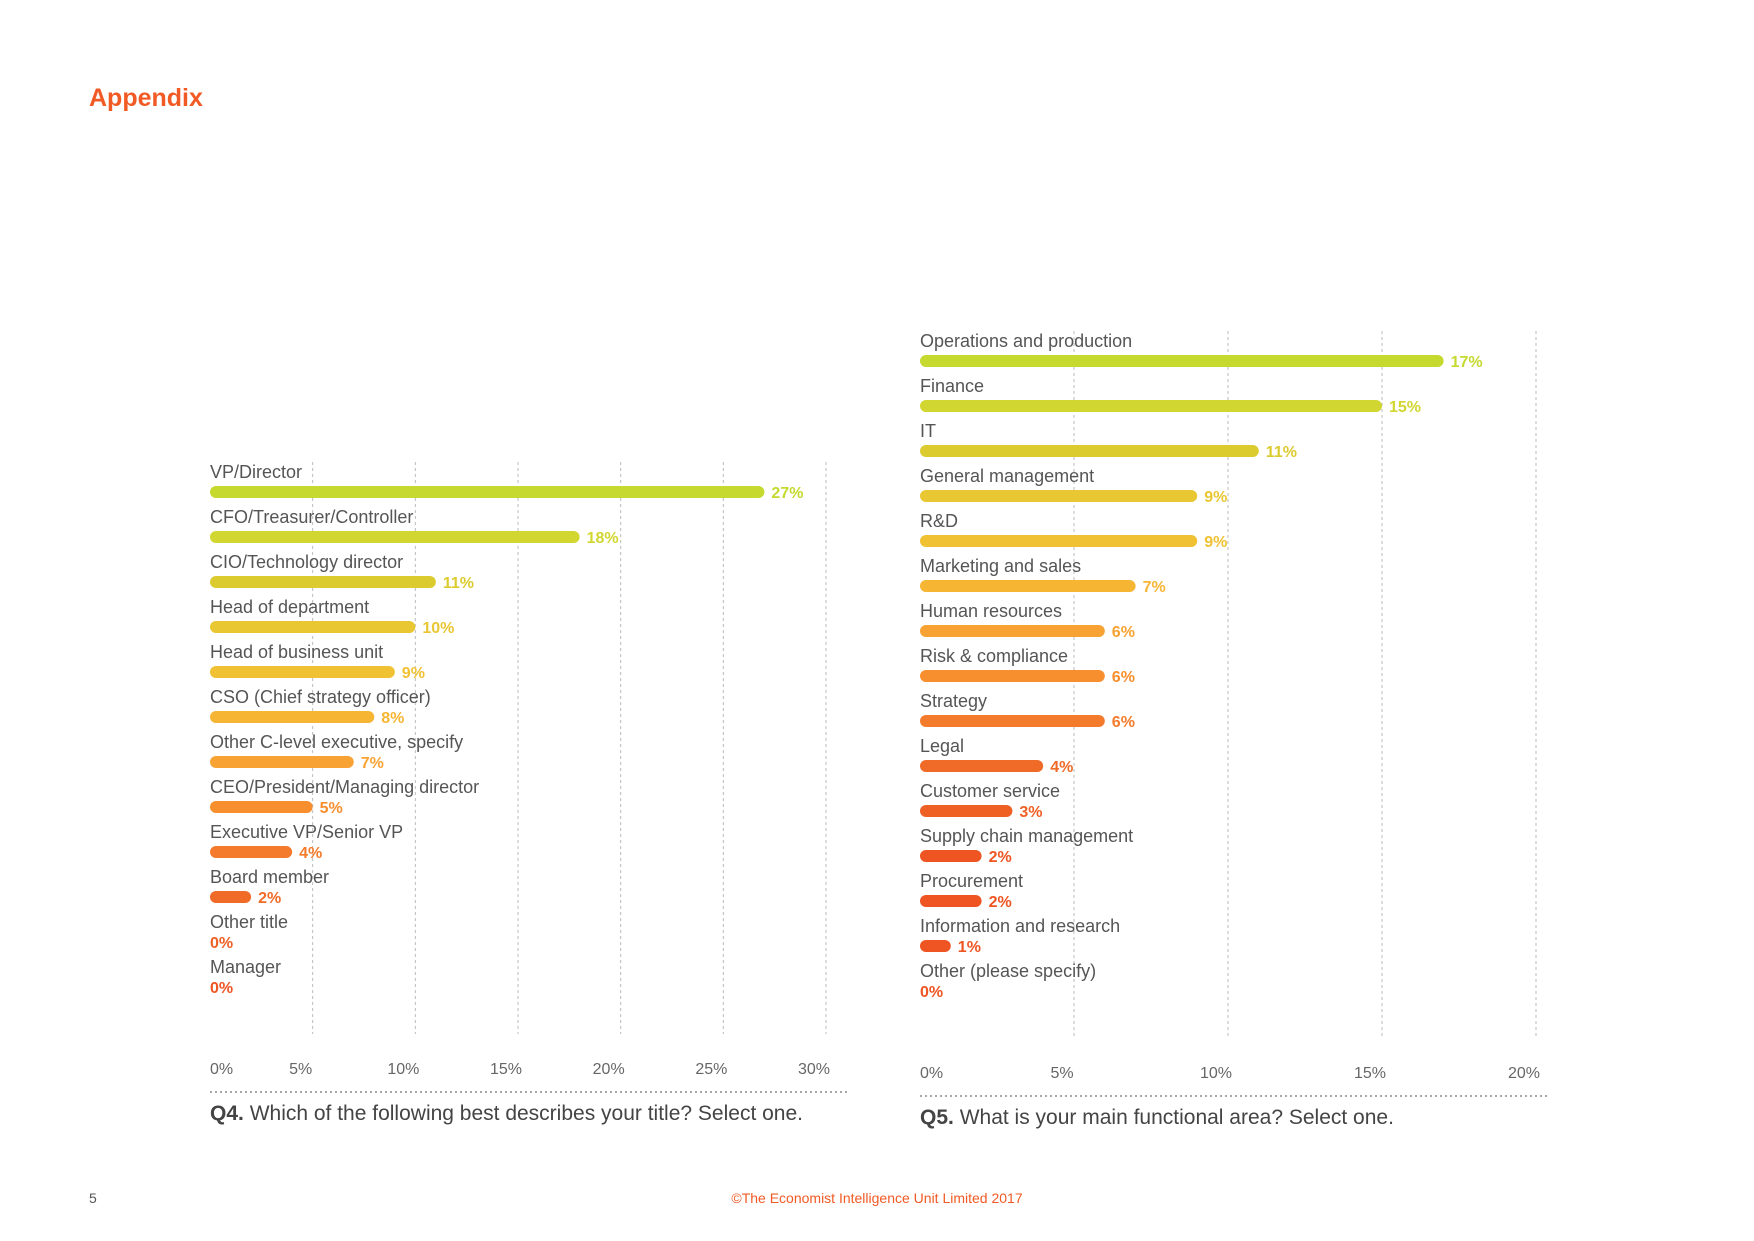 The height and width of the screenshot is (1241, 1754). What do you see at coordinates (438, 628) in the screenshot?
I see `value-label: 10%` at bounding box center [438, 628].